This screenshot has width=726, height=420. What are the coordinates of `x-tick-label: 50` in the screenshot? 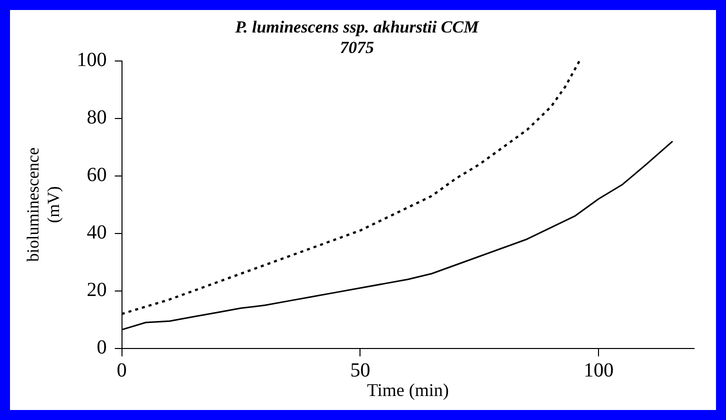 It's located at (360, 371).